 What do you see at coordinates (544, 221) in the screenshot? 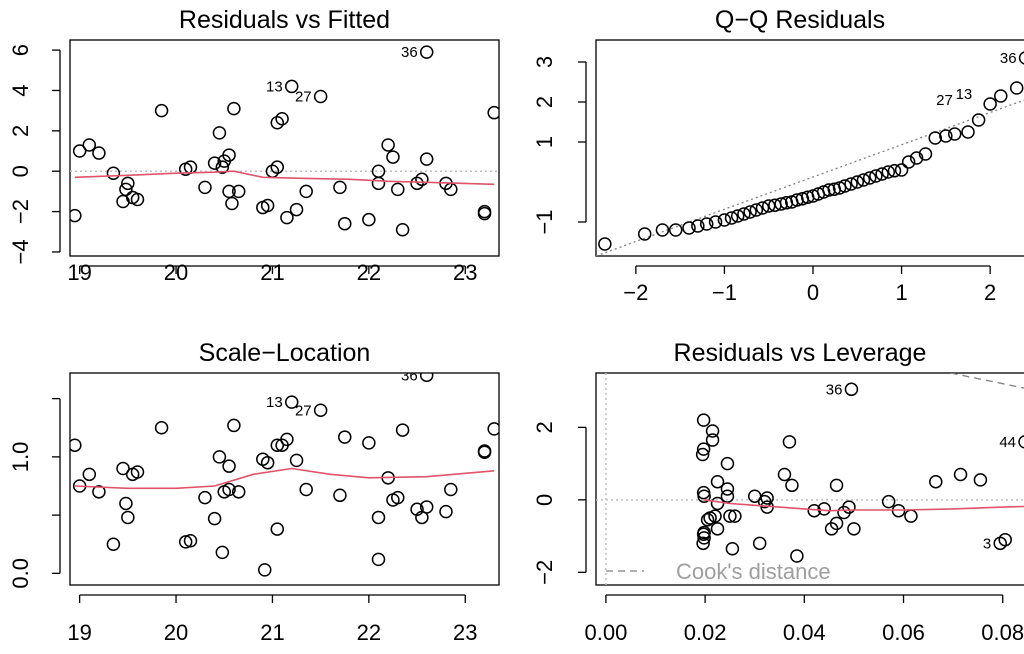
I see `y-tick-label: −1` at bounding box center [544, 221].